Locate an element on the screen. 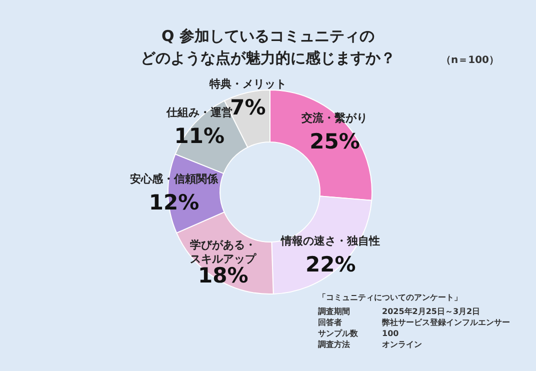  data-label: 25% is located at coordinates (335, 141).